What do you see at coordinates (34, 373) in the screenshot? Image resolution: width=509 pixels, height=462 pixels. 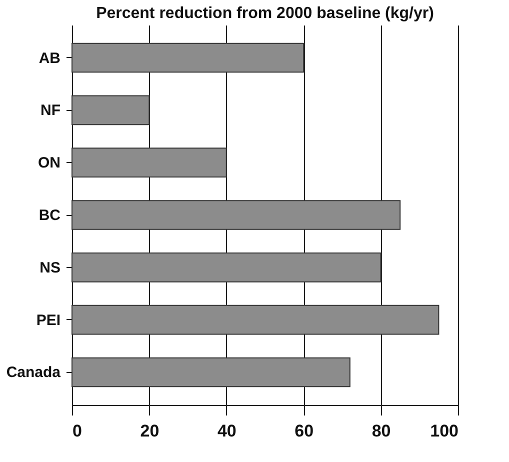 I see `y-tick-label: Canada` at bounding box center [34, 373].